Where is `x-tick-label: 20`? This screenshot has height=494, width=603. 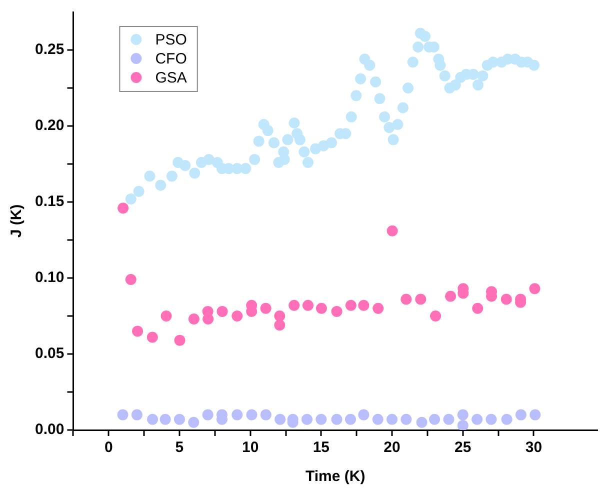 x-tick-label: 20 is located at coordinates (392, 447).